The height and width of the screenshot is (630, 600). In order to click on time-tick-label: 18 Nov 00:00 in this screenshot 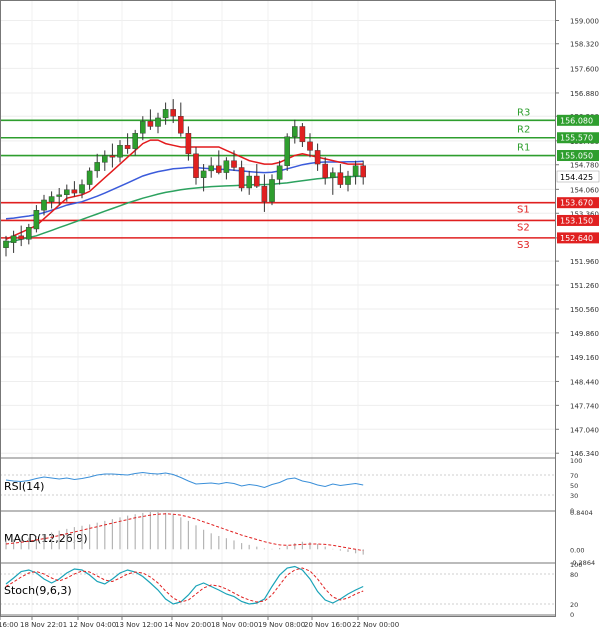, I will do `click(234, 625)`.